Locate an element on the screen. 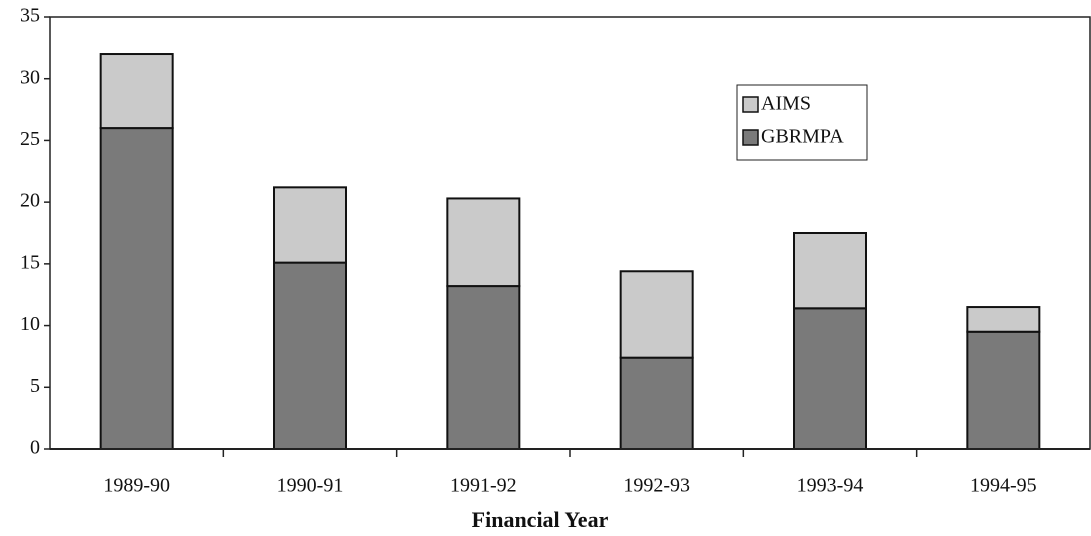 The image size is (1091, 536). y-tick-label: 25 is located at coordinates (30, 139).